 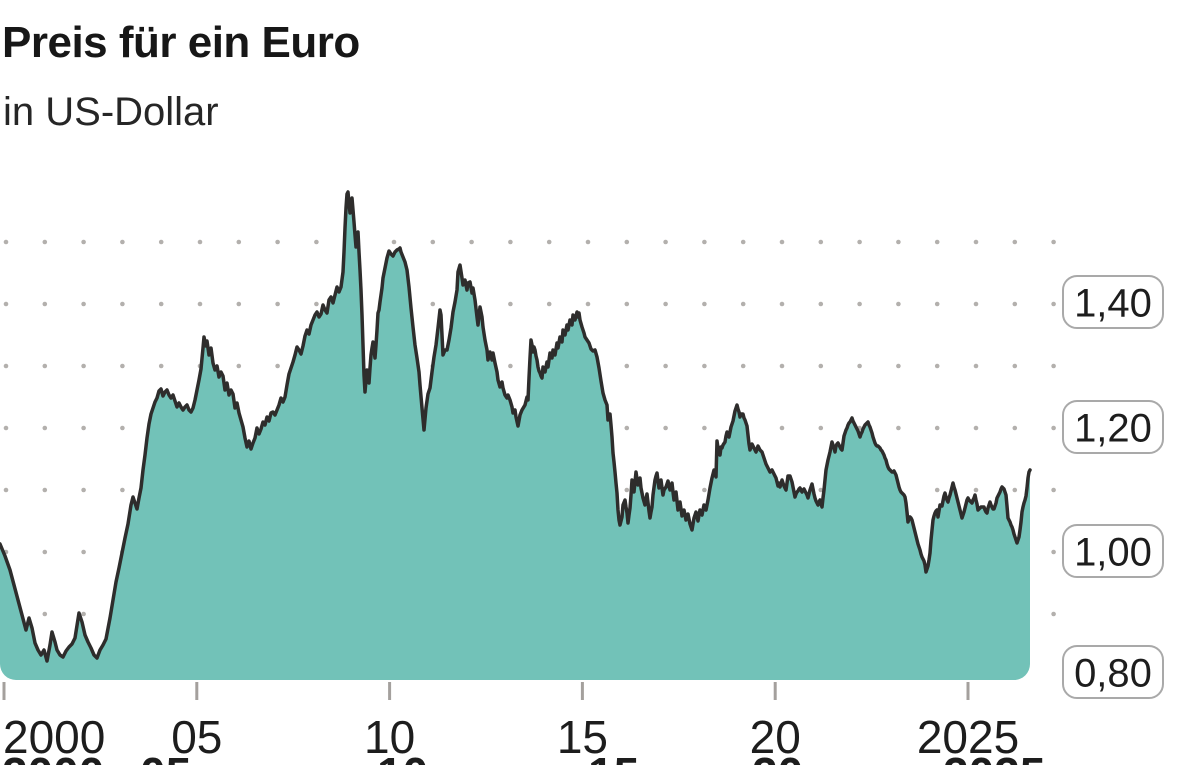 What do you see at coordinates (402, 756) in the screenshot?
I see `clipped-label: 10` at bounding box center [402, 756].